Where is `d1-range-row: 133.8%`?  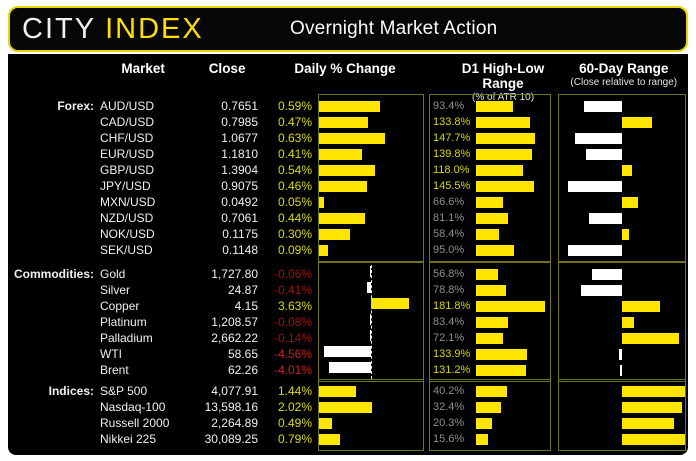
d1-range-row: 133.8% is located at coordinates (490, 122).